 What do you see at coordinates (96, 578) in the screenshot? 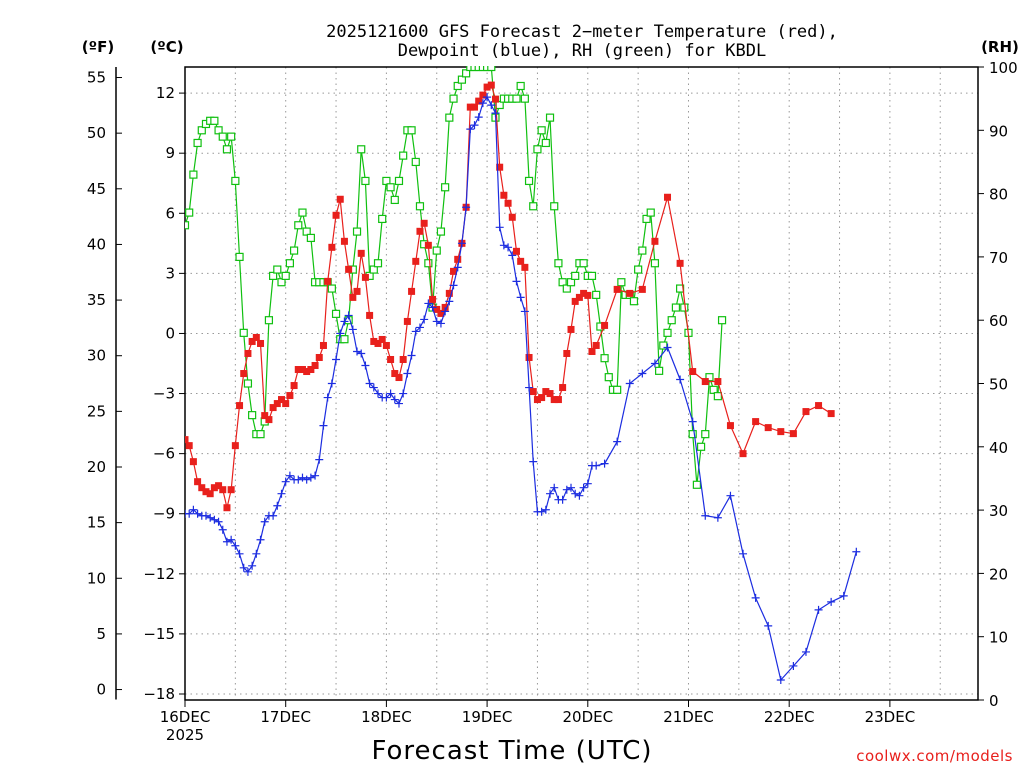
I see `fahrenheit-tick-label: 10` at bounding box center [96, 578].